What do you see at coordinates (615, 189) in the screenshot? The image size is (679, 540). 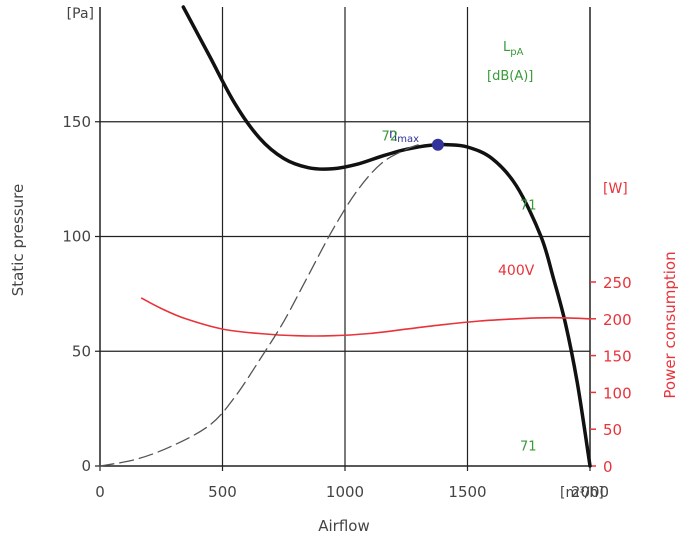 I see `y2-unit-label: [W]` at bounding box center [615, 189].